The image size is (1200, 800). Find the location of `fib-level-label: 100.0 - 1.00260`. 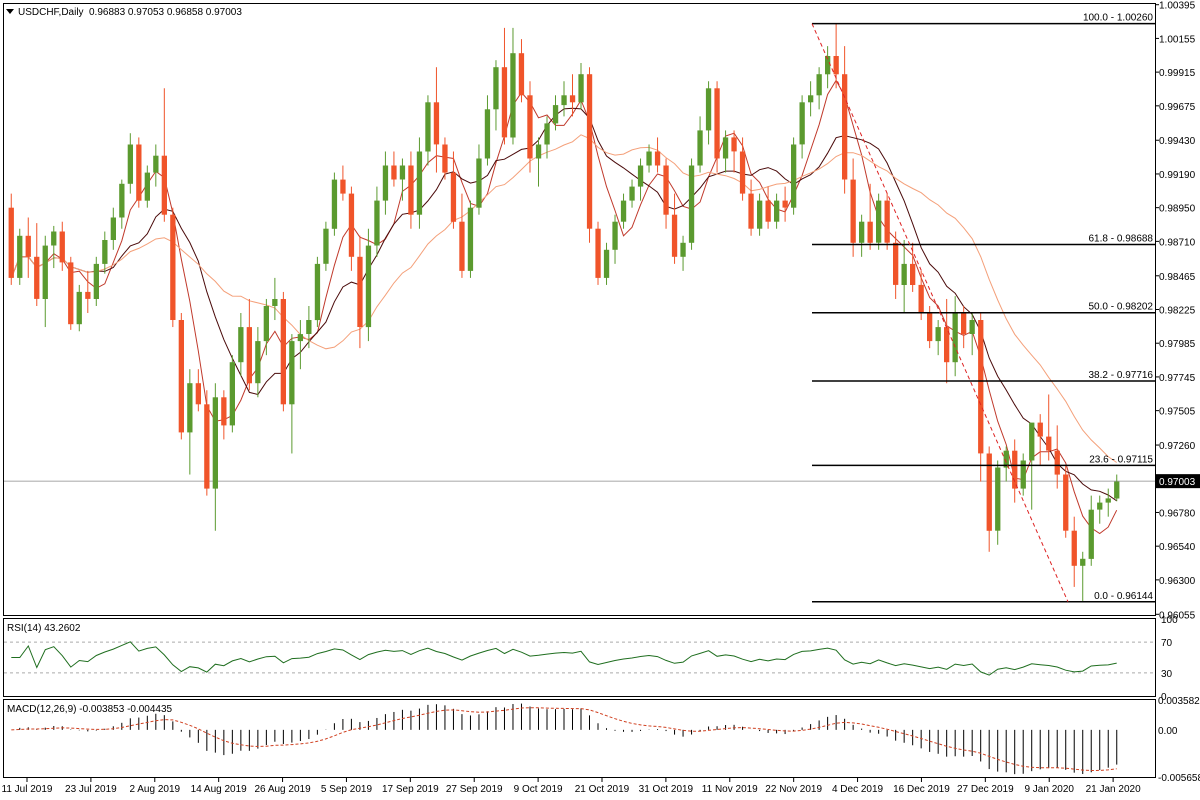

fib-level-label: 100.0 - 1.00260 is located at coordinates (1118, 18).